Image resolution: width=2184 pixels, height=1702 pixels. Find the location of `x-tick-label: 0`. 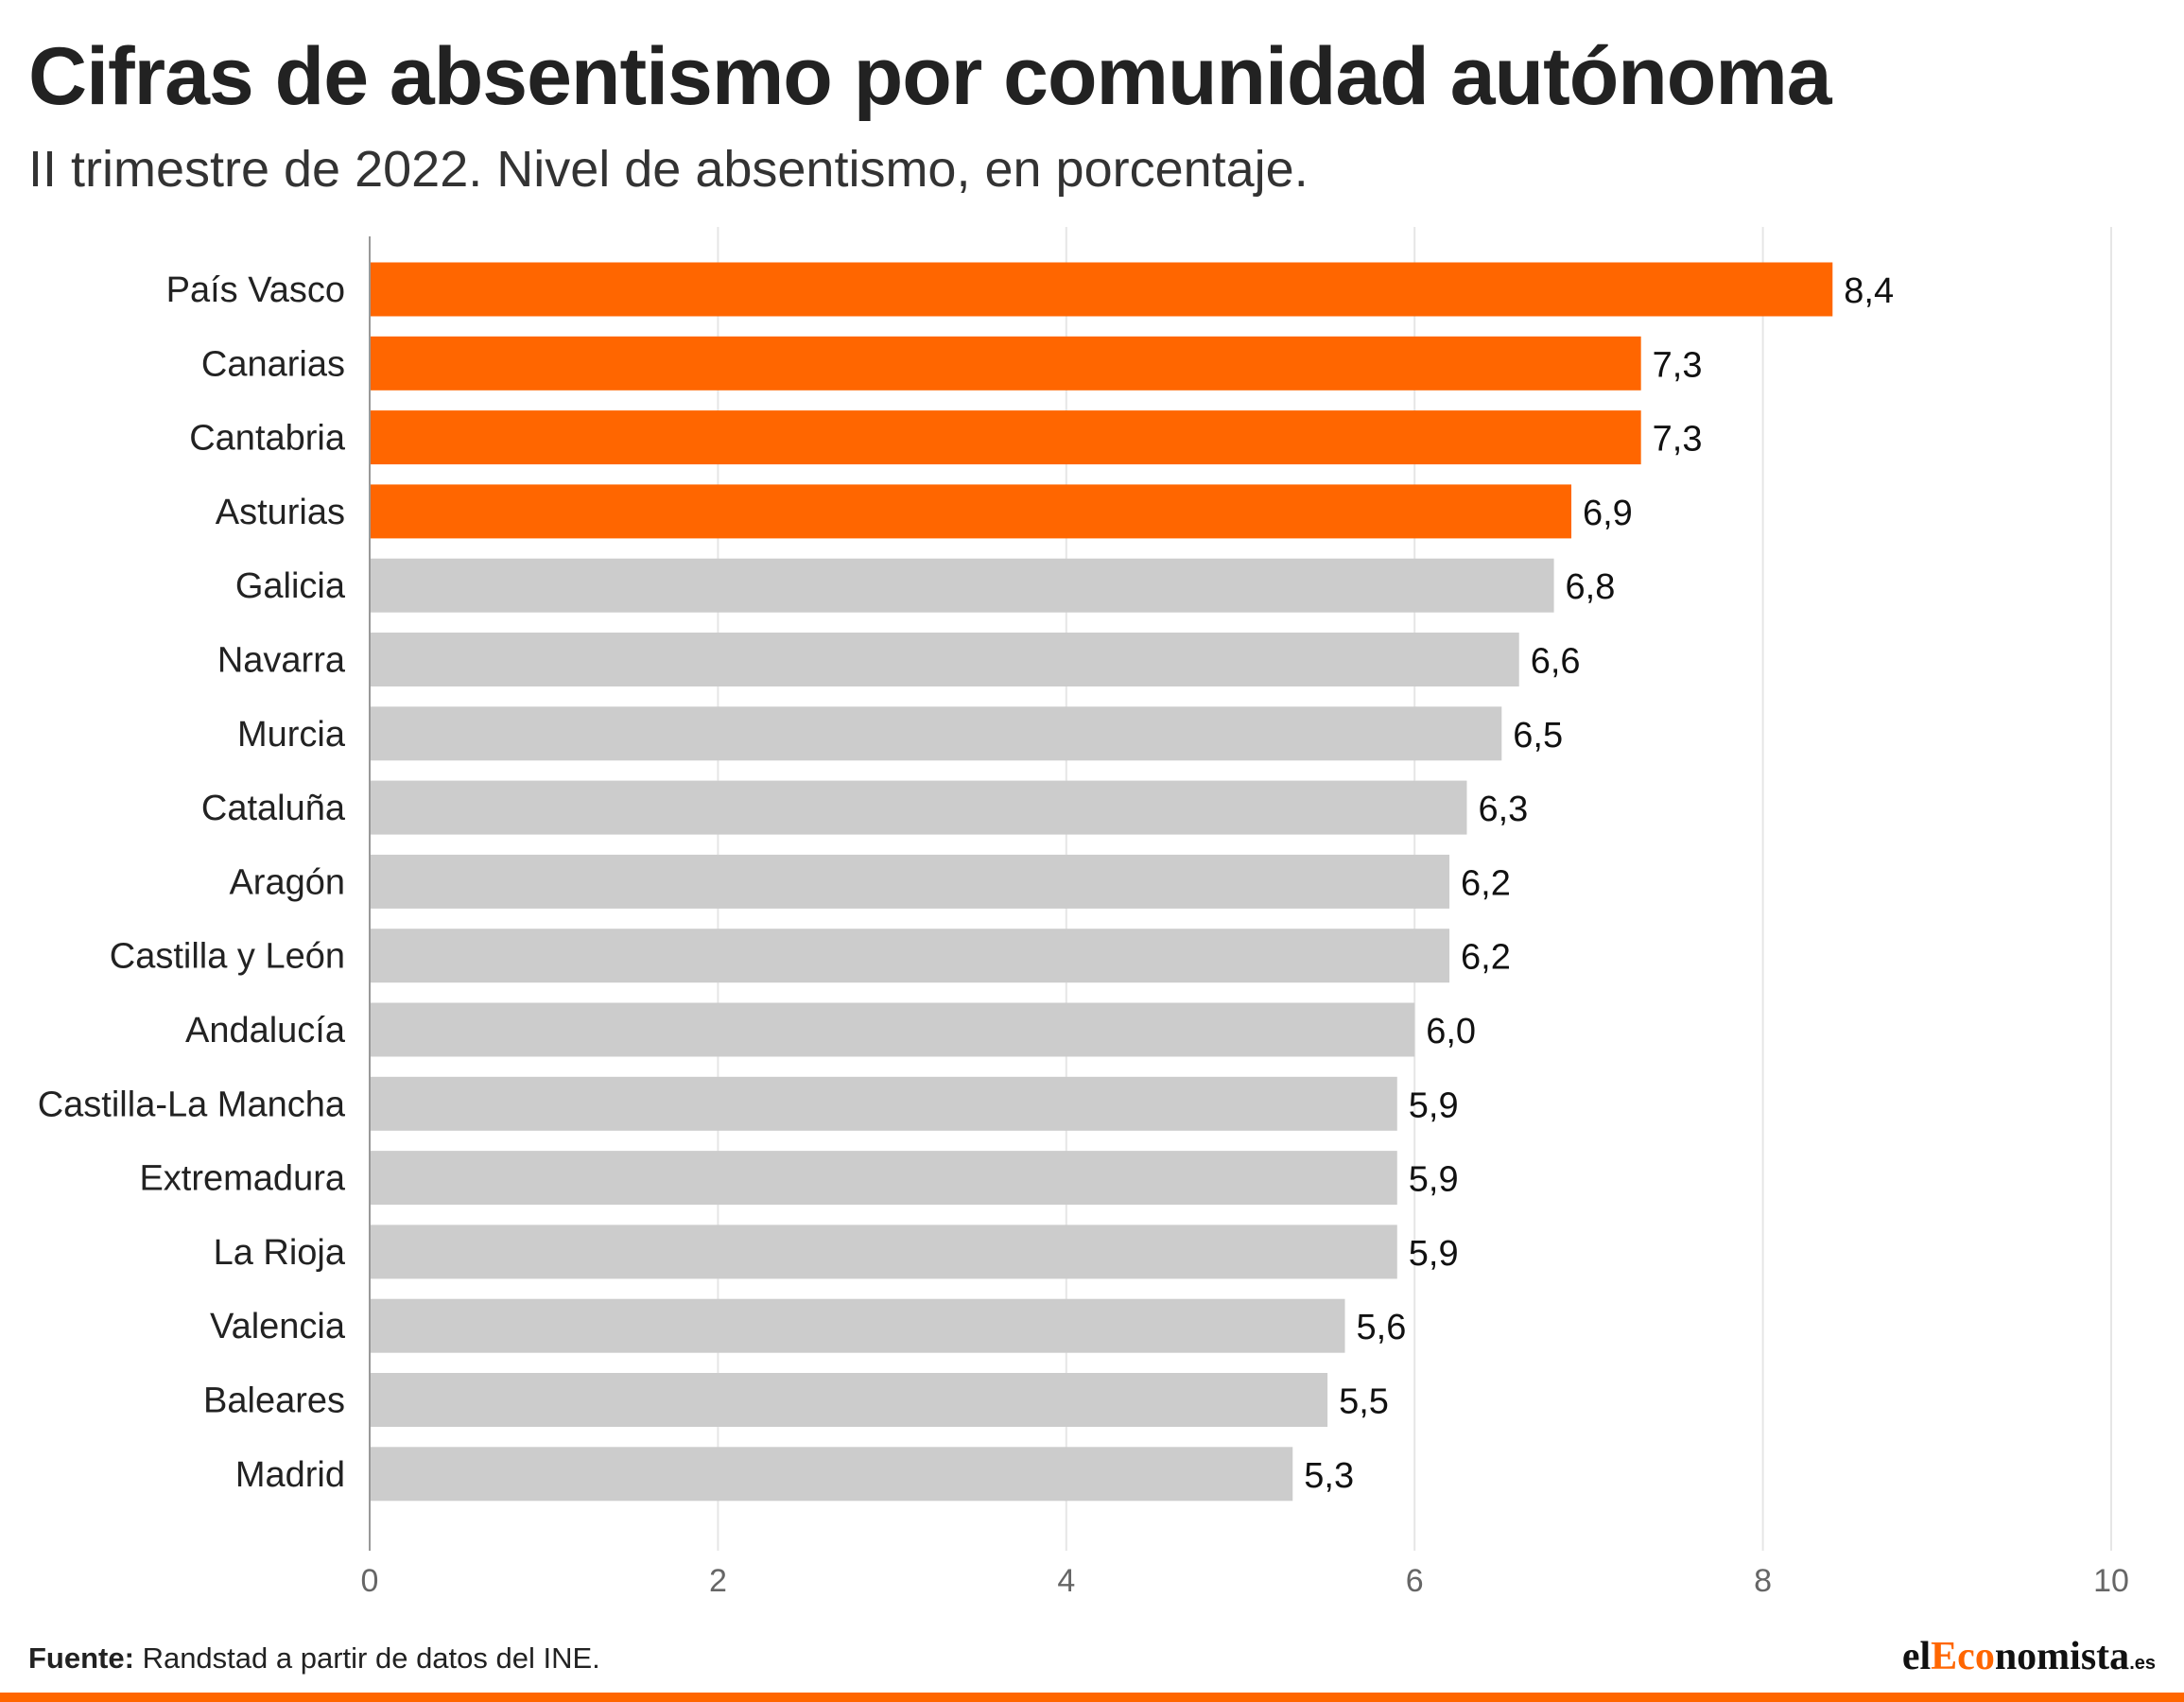

x-tick-label: 0 is located at coordinates (370, 1581).